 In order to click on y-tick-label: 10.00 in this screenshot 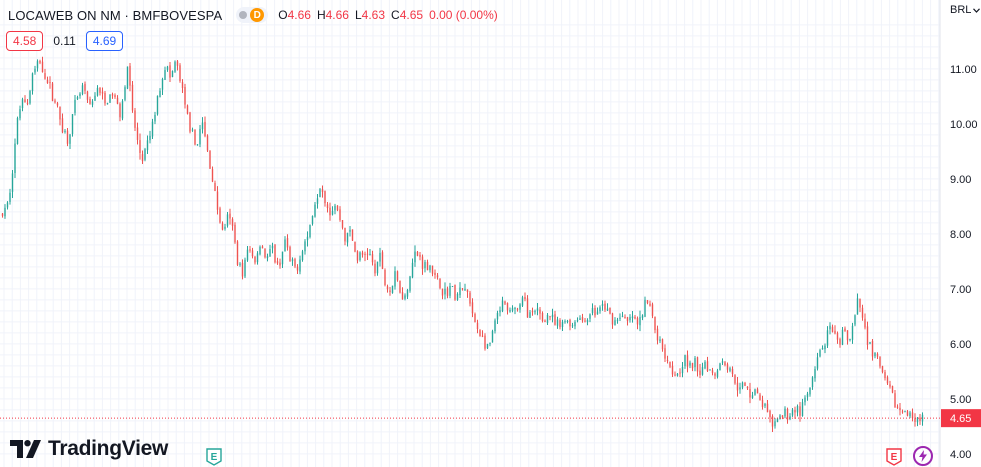, I will do `click(964, 125)`.